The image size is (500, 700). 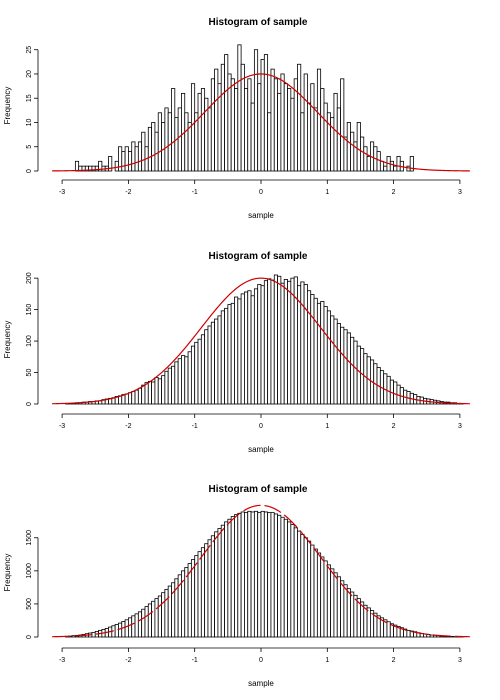 I want to click on x-tick-label: 2, so click(x=394, y=426).